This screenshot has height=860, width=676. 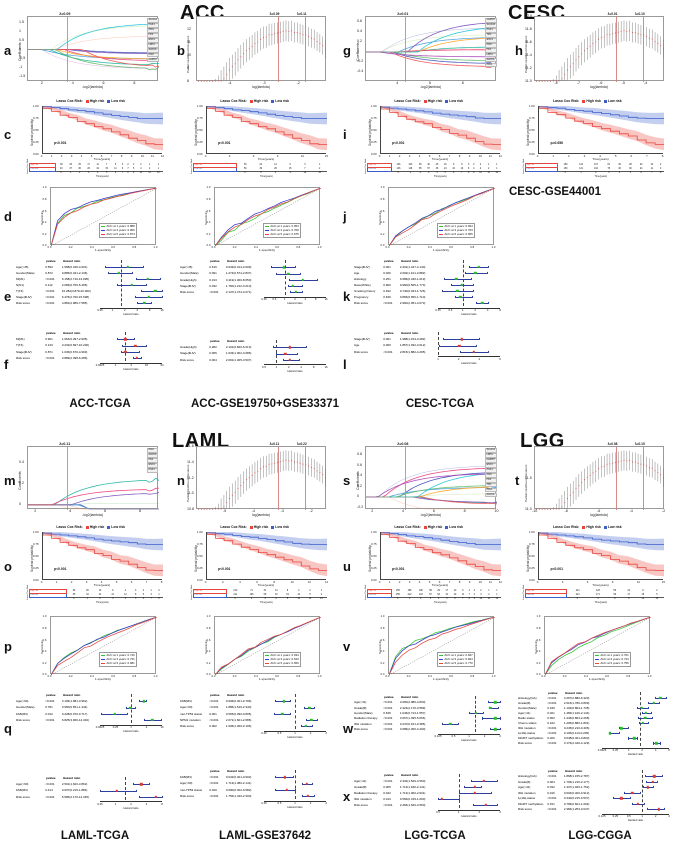 I want to click on forest-row: Age(>41) <0.001 3.090(2.080-4.800), so click(x=394, y=701).